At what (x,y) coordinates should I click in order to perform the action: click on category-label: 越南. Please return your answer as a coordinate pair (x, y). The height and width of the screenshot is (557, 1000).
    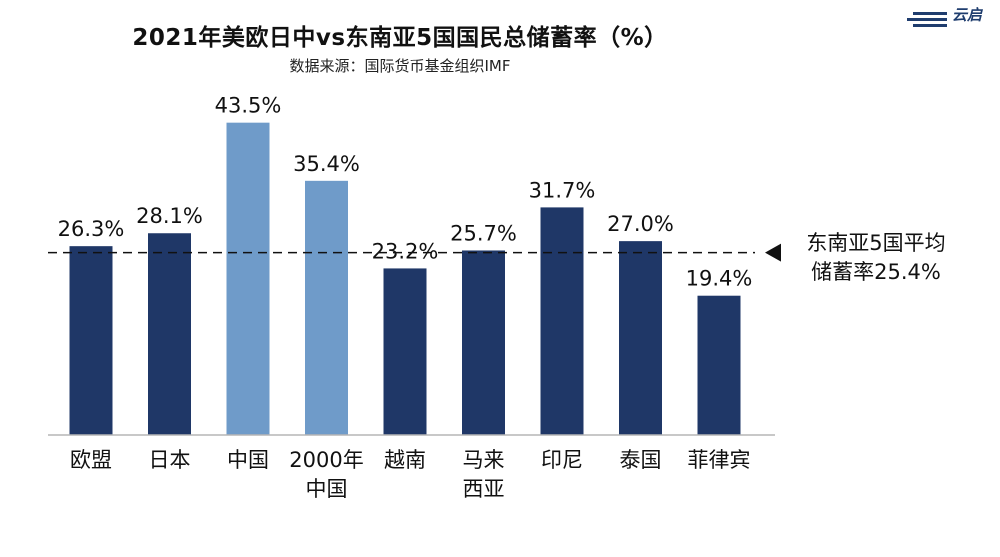
    Looking at the image, I should click on (405, 460).